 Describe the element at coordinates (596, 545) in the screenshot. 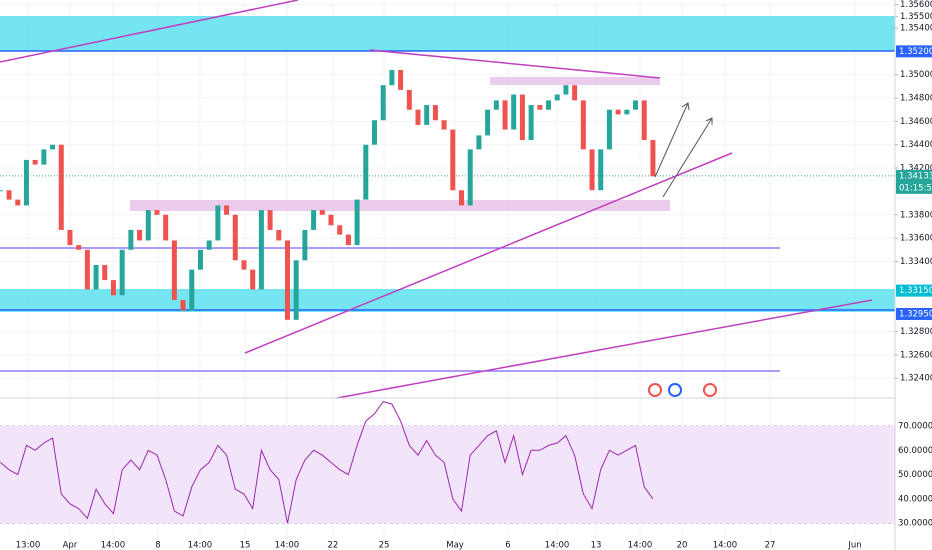

I see `x-tick-label: 13` at that location.